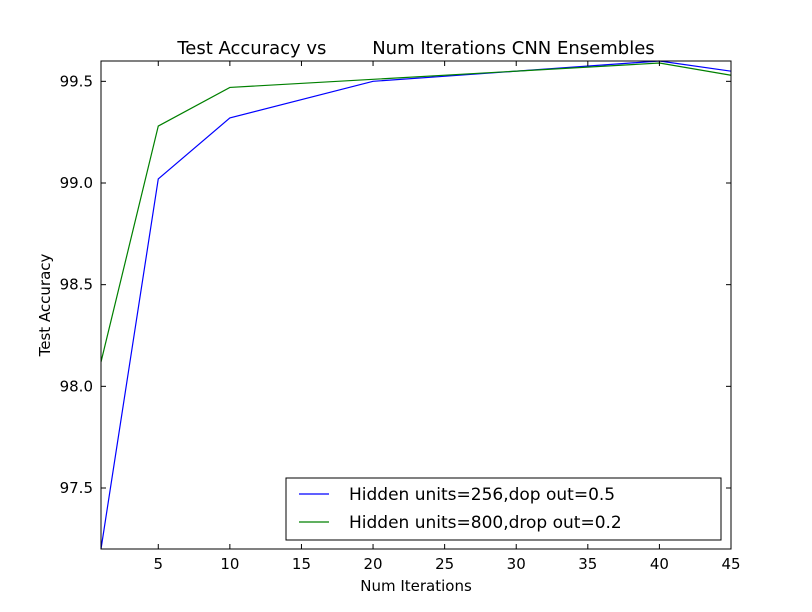 The height and width of the screenshot is (612, 812). I want to click on y-tick-label: 97.5, so click(76, 488).